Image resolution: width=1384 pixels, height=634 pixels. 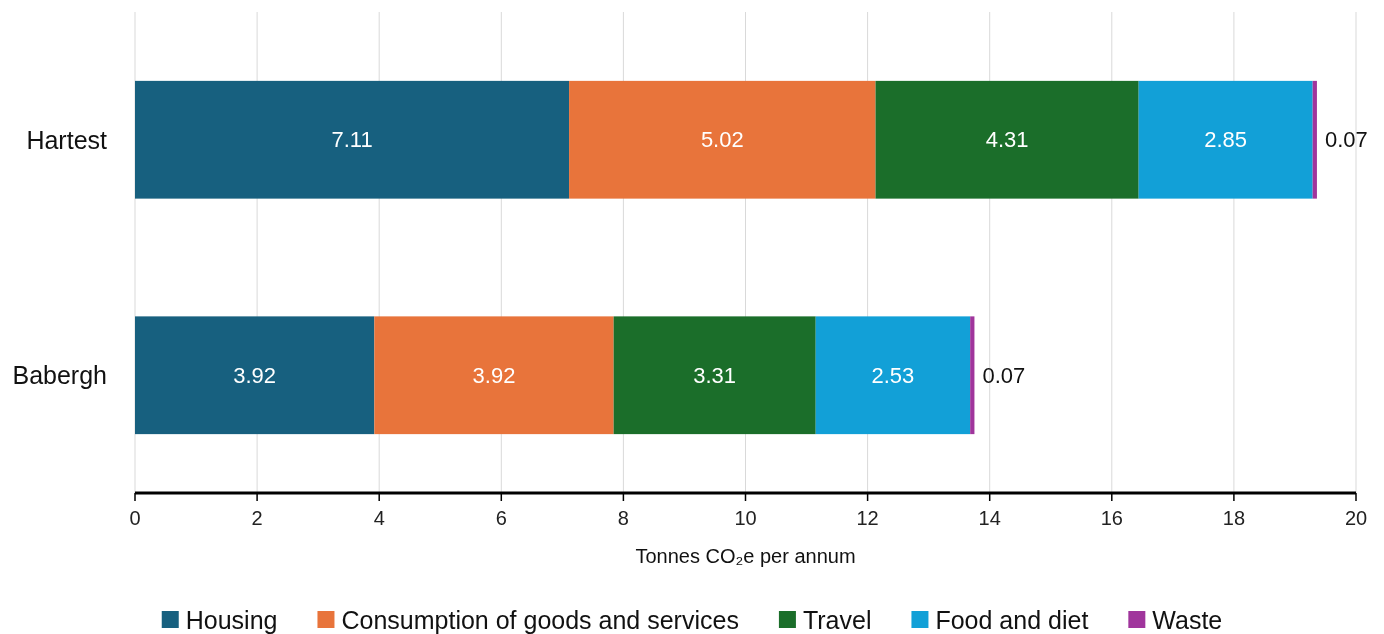 I want to click on data-label: 3.31, so click(x=715, y=375).